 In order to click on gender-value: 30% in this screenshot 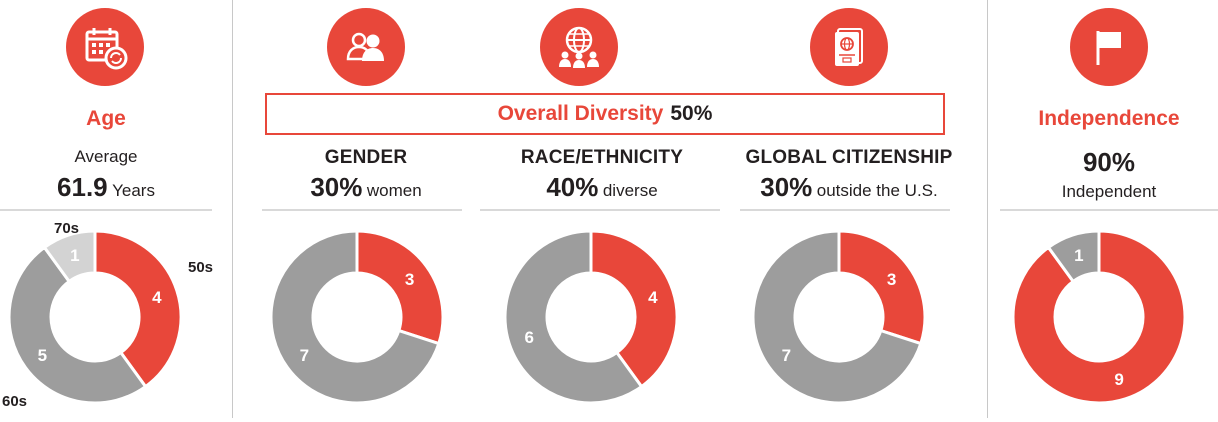, I will do `click(336, 187)`.